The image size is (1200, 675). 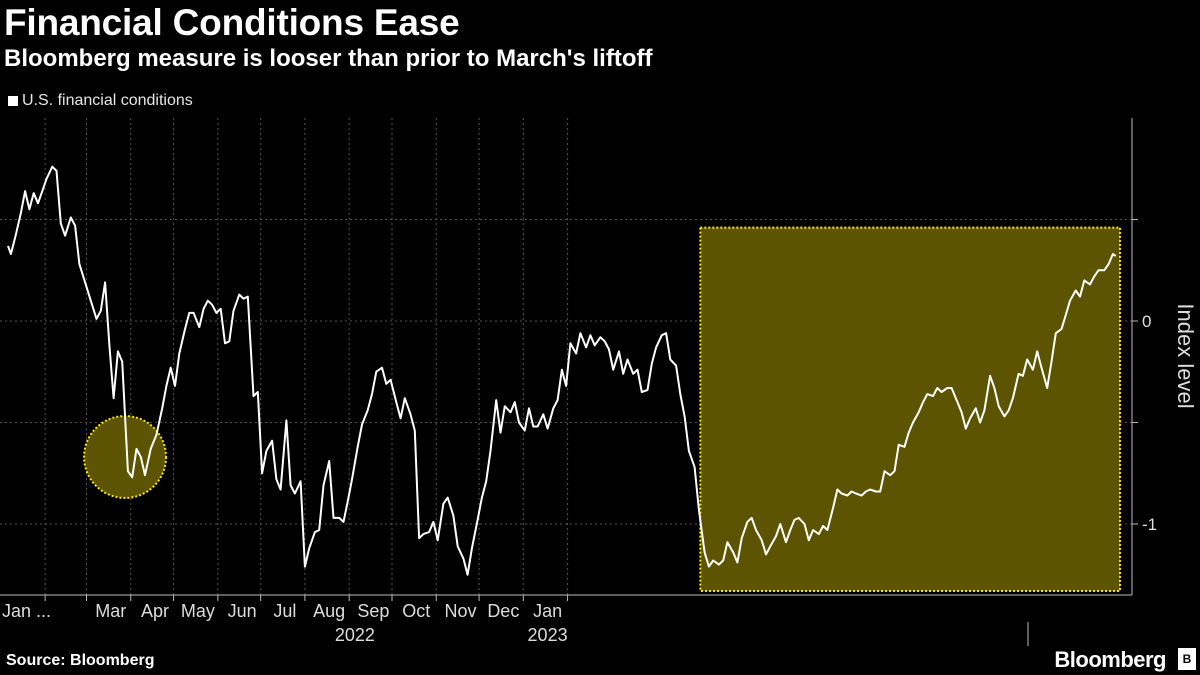 What do you see at coordinates (373, 611) in the screenshot?
I see `x-tick-label: Sep` at bounding box center [373, 611].